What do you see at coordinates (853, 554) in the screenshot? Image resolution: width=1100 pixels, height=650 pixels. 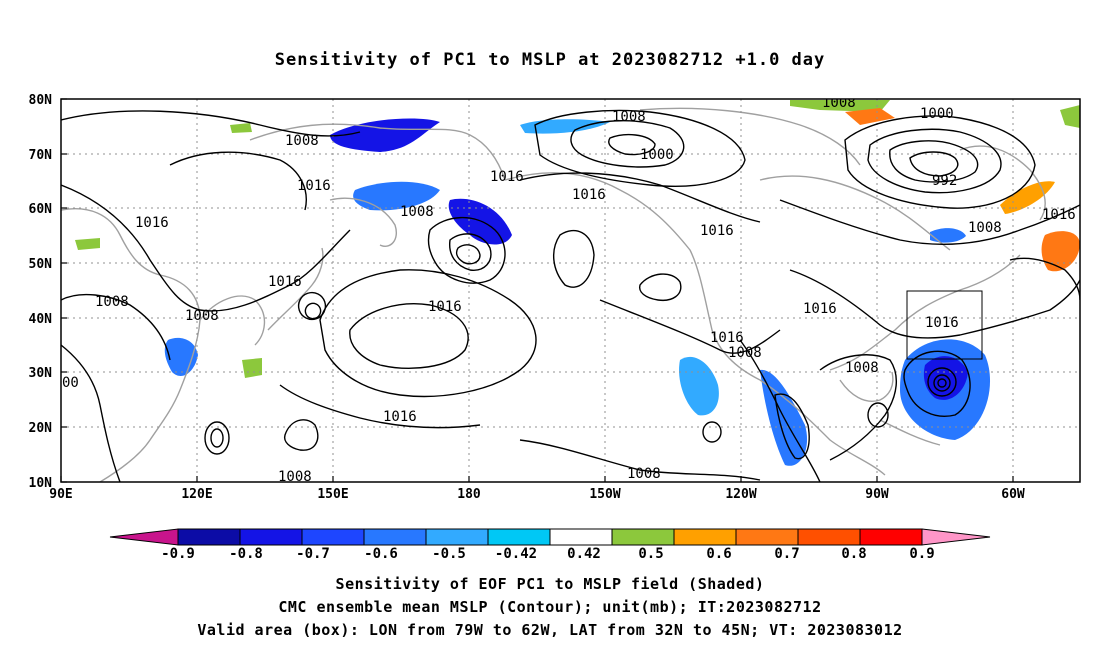 I see `colorbar-tick-label: 0.8` at bounding box center [853, 554].